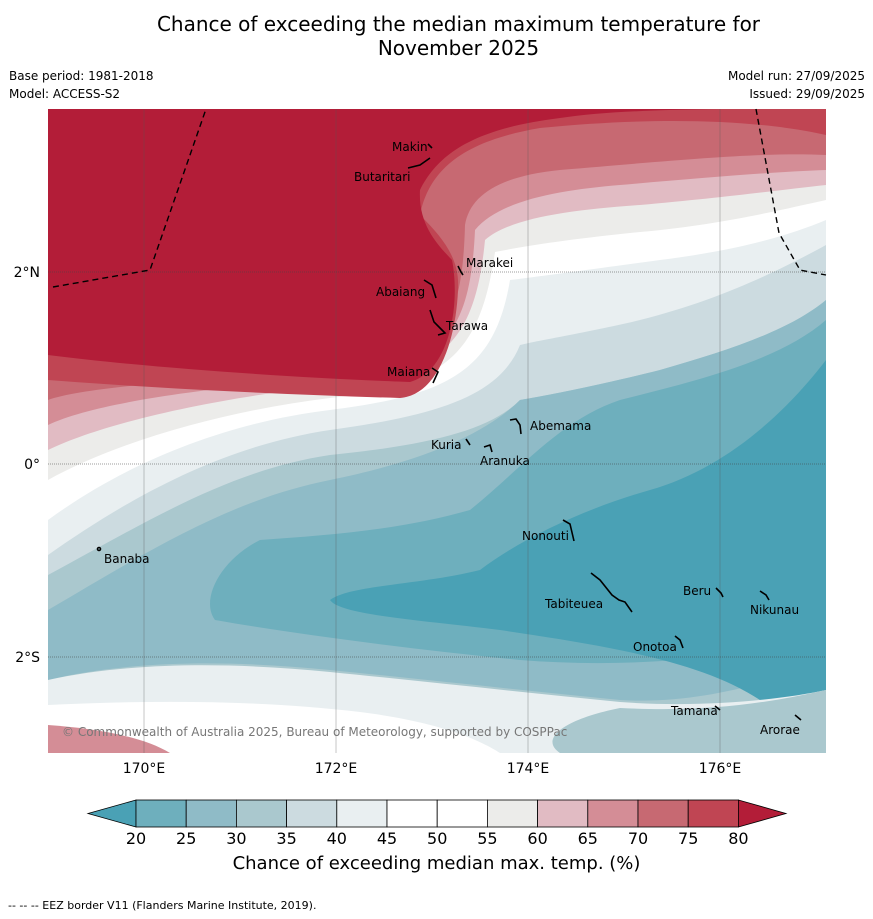 The image size is (873, 919). I want to click on title-line-2: November 2025, so click(458, 48).